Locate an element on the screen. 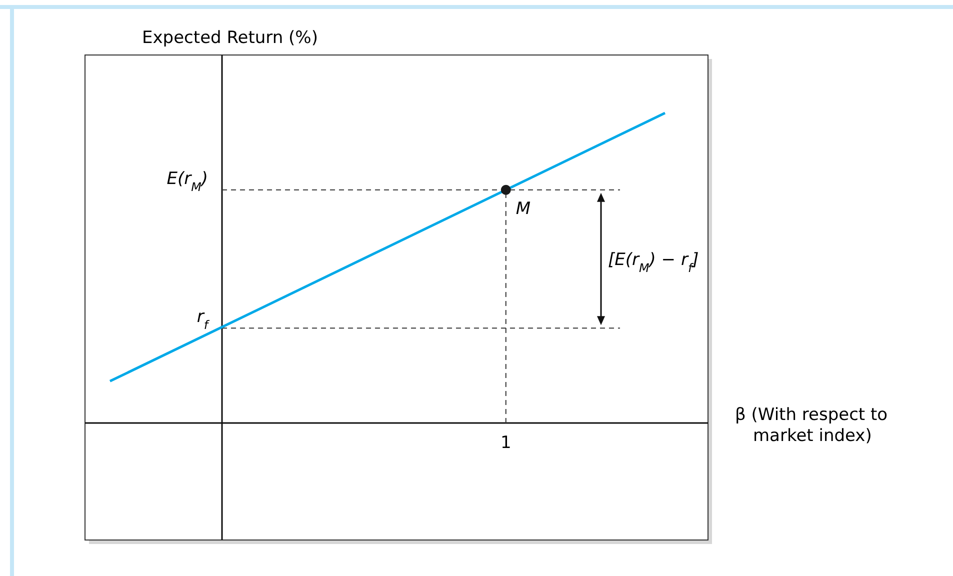 The height and width of the screenshot is (576, 953). annotation: [E(r$_{M}$) − r$_{f}$] is located at coordinates (653, 263).